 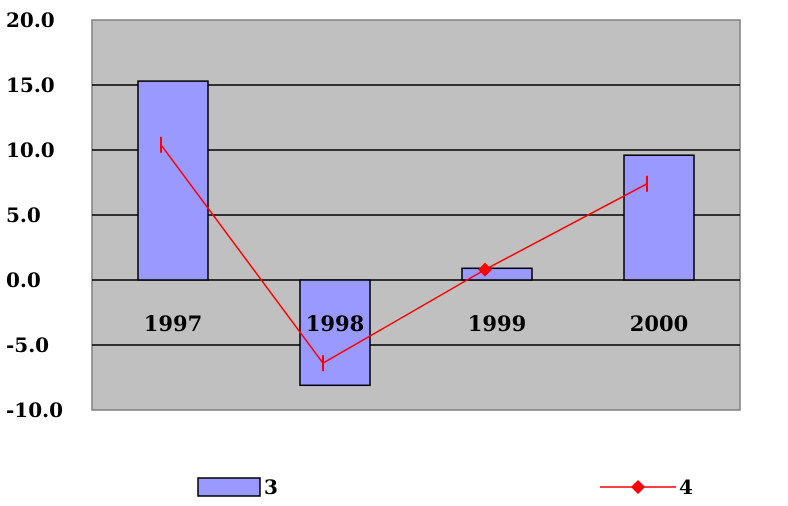 What do you see at coordinates (229, 487) in the screenshot?
I see `legend-bar-swatch` at bounding box center [229, 487].